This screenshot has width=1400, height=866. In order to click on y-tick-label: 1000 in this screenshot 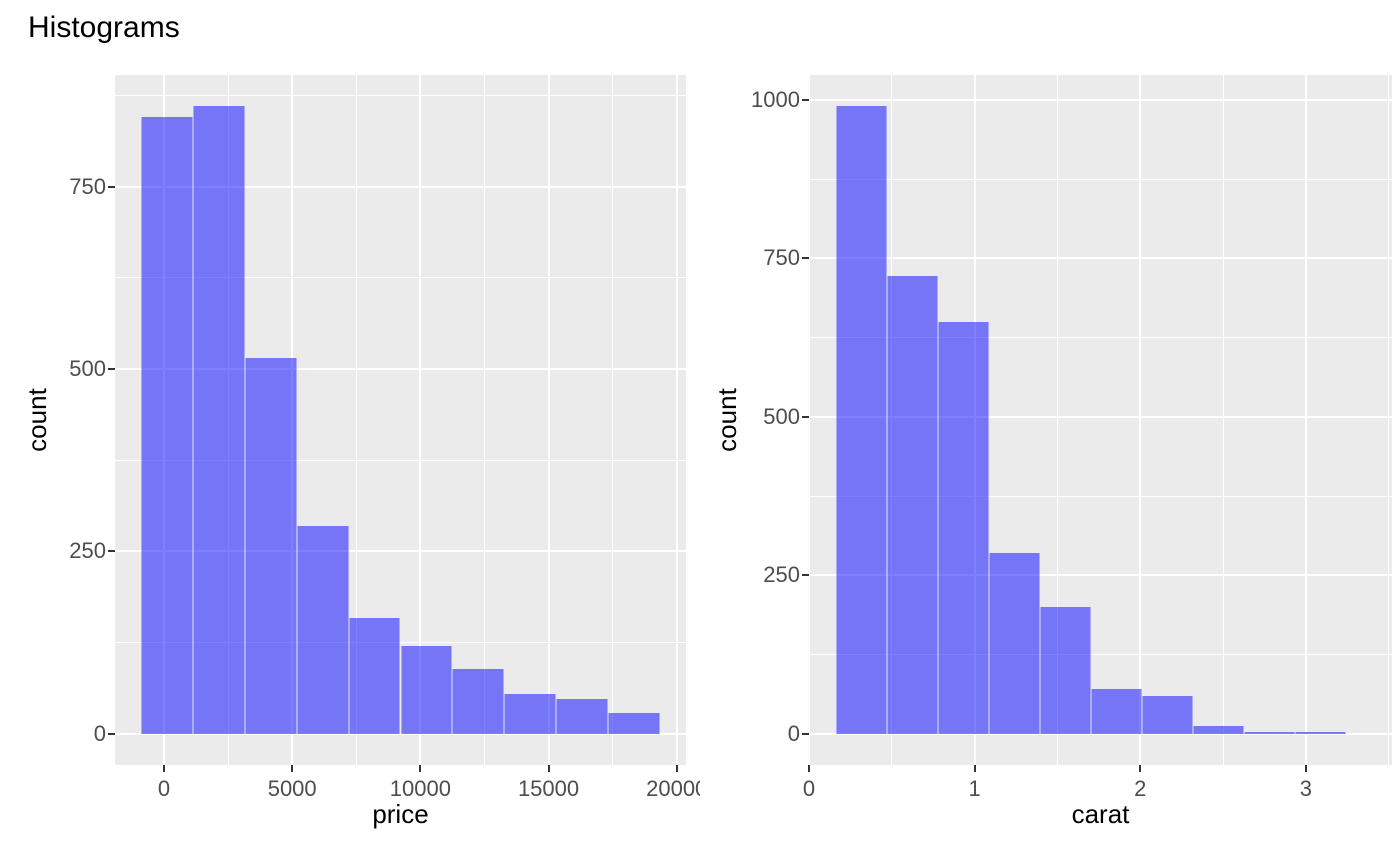, I will do `click(775, 100)`.